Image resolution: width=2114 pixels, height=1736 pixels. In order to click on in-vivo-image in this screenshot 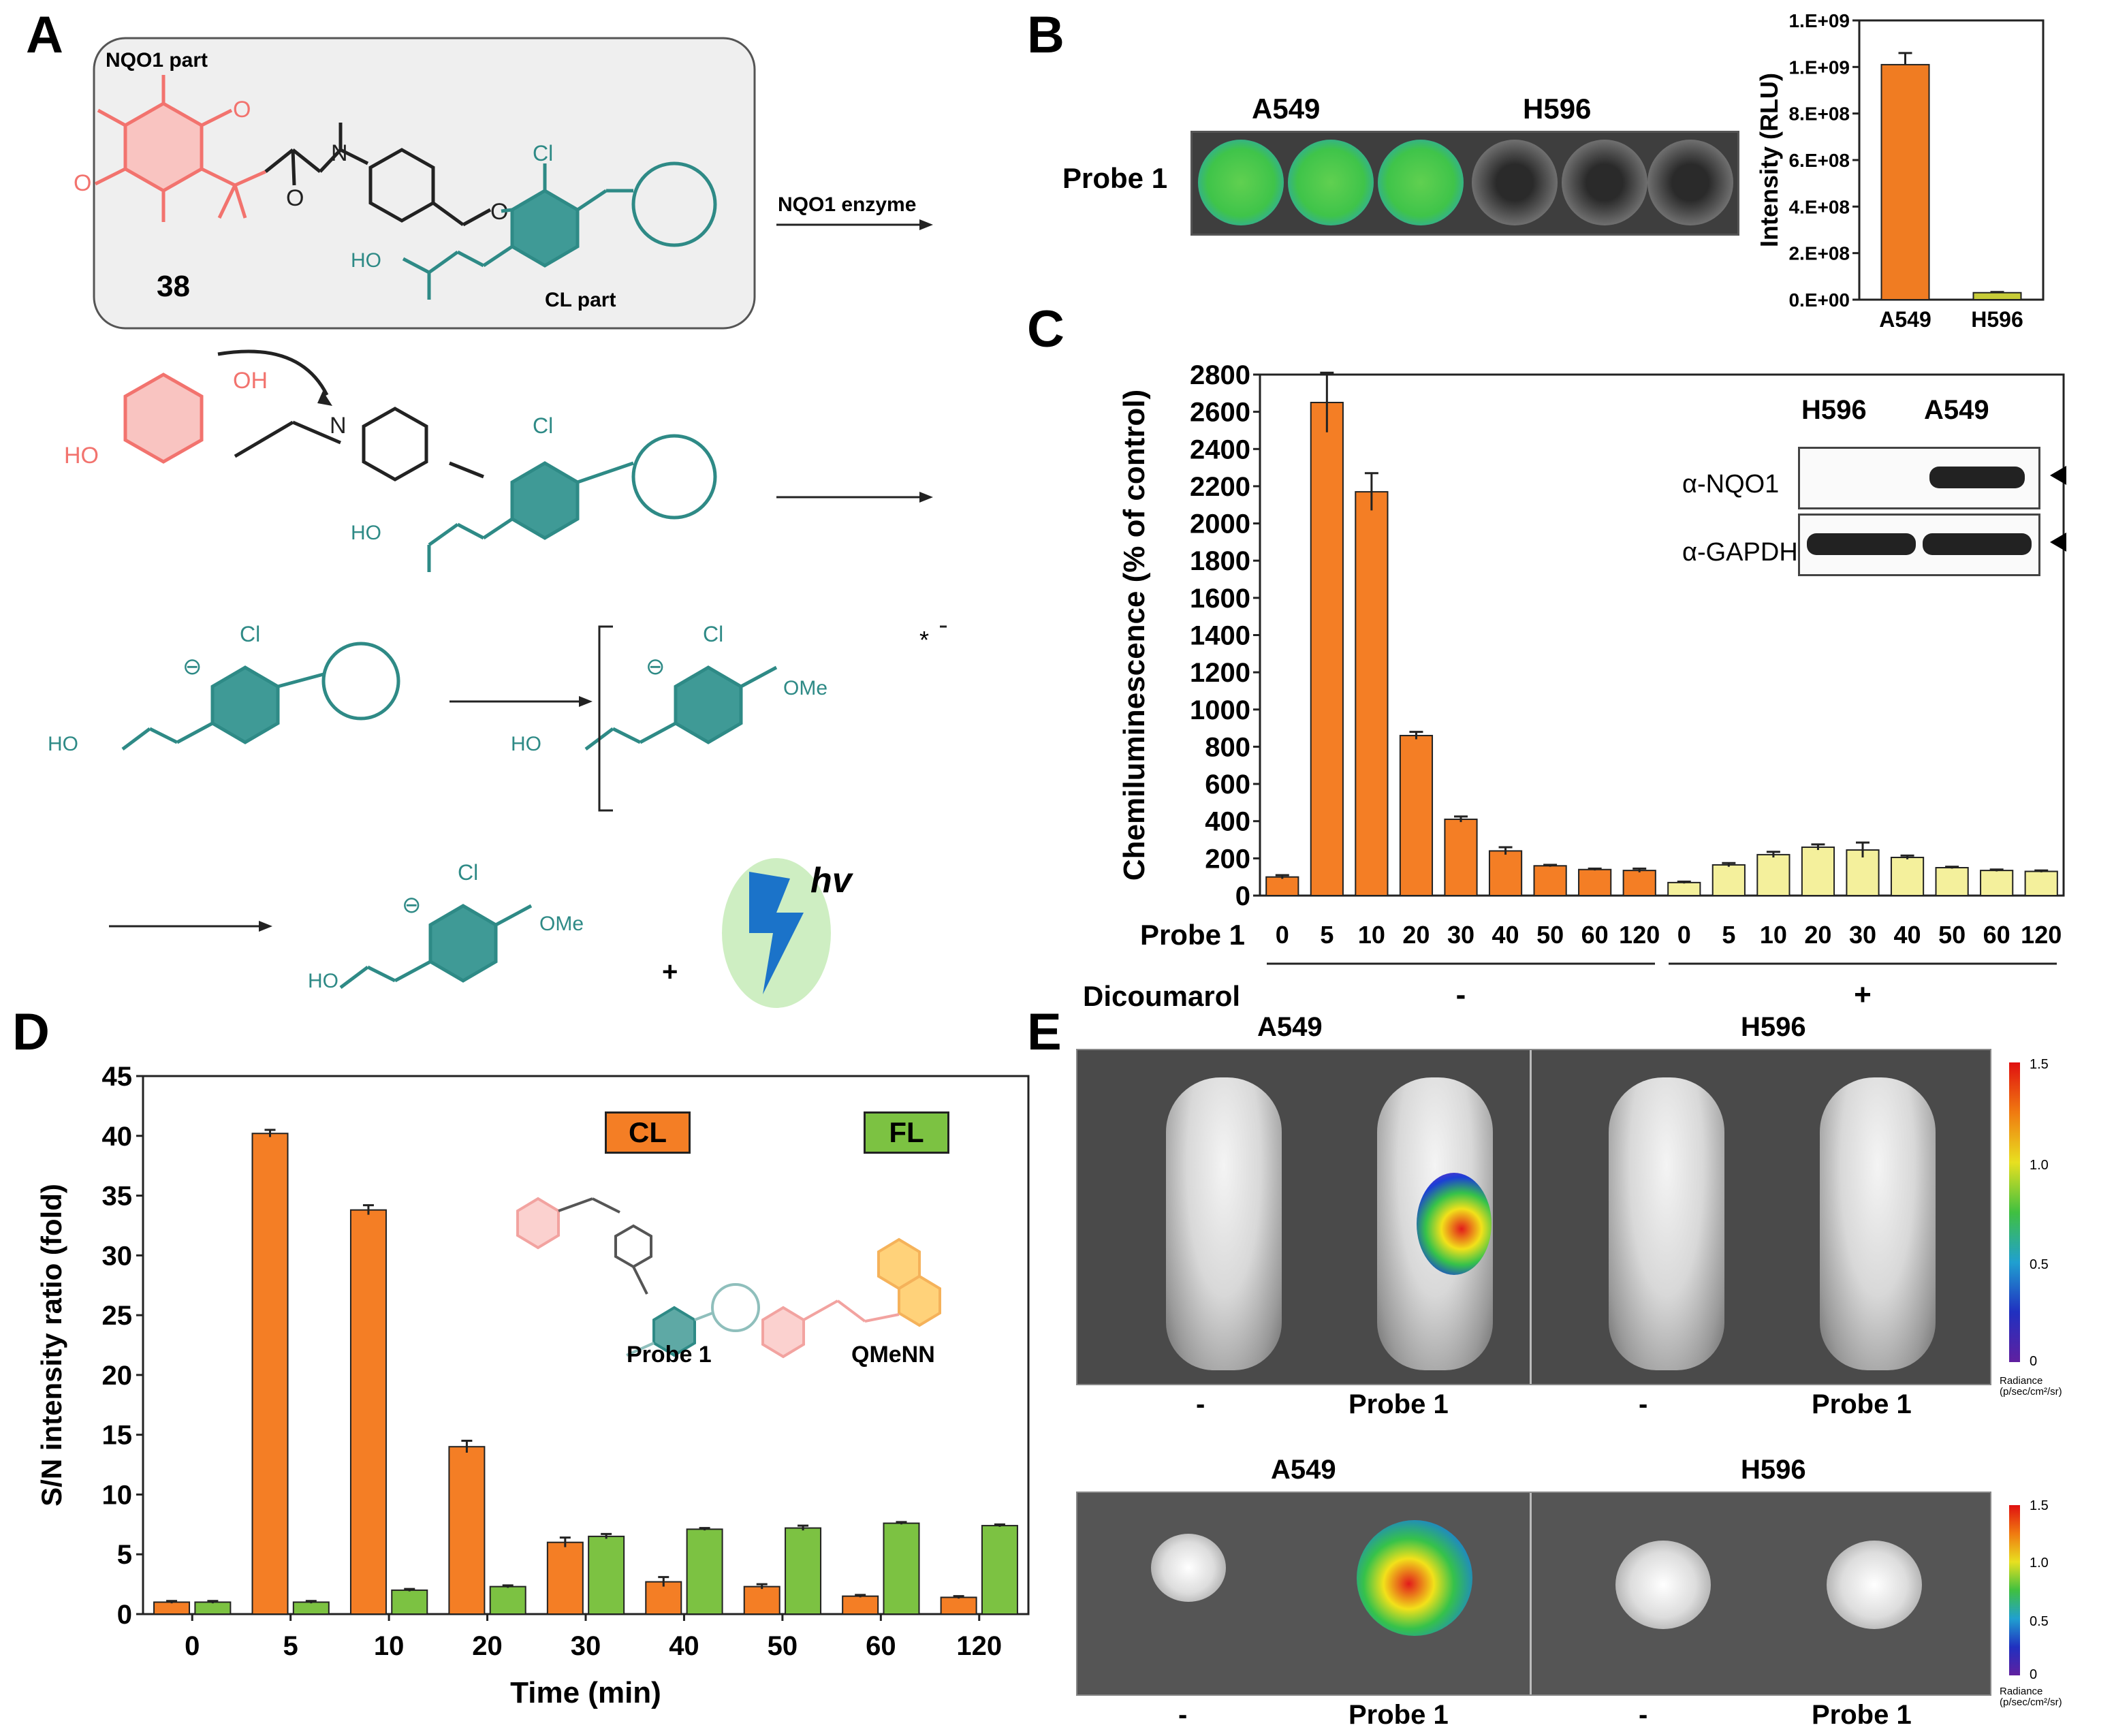, I will do `click(1533, 1217)`.